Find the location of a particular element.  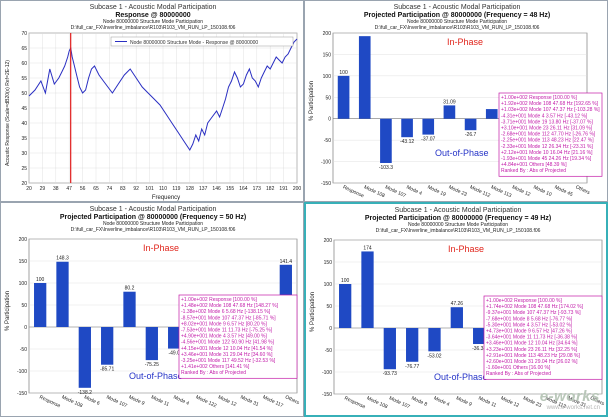

x-tick-label: Mode 112 is located at coordinates (480, 191).